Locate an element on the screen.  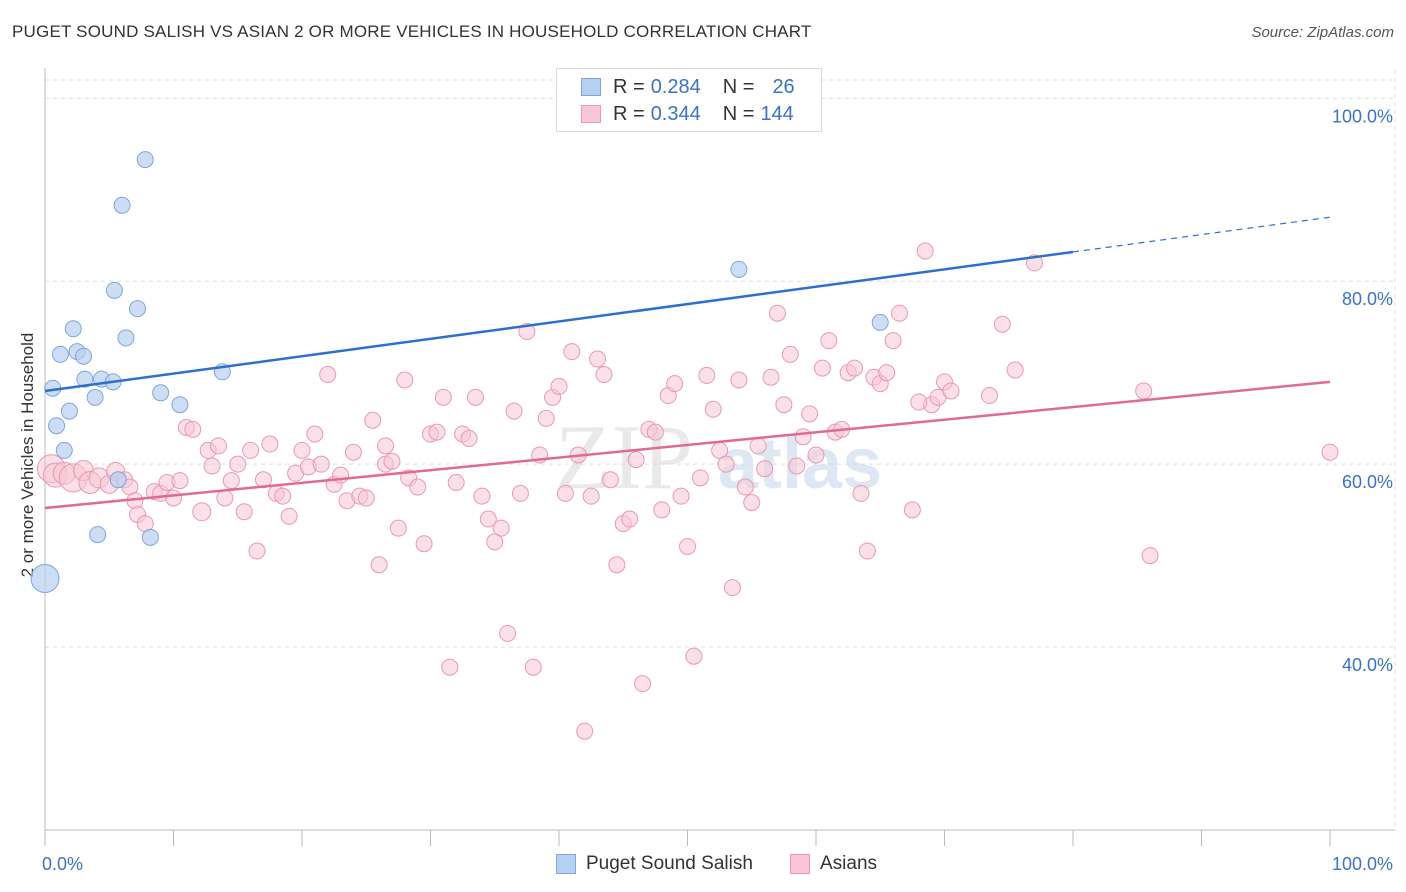
chart-source: Source: ZipAtlas.com is located at coordinates (1322, 32).